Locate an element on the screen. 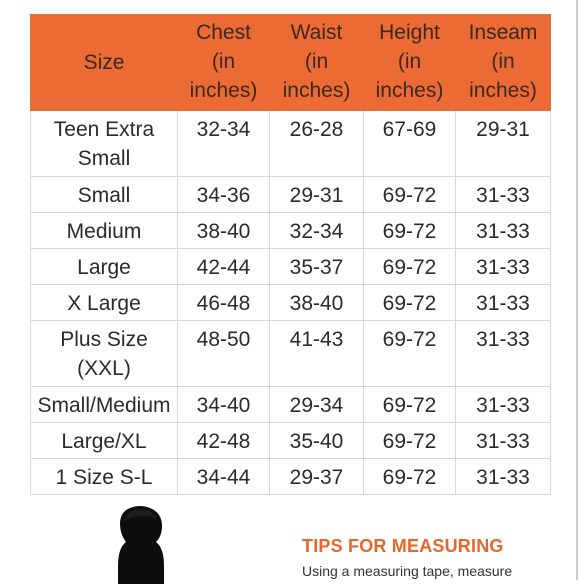 The height and width of the screenshot is (584, 580). height-cell: 67-69 is located at coordinates (409, 143).